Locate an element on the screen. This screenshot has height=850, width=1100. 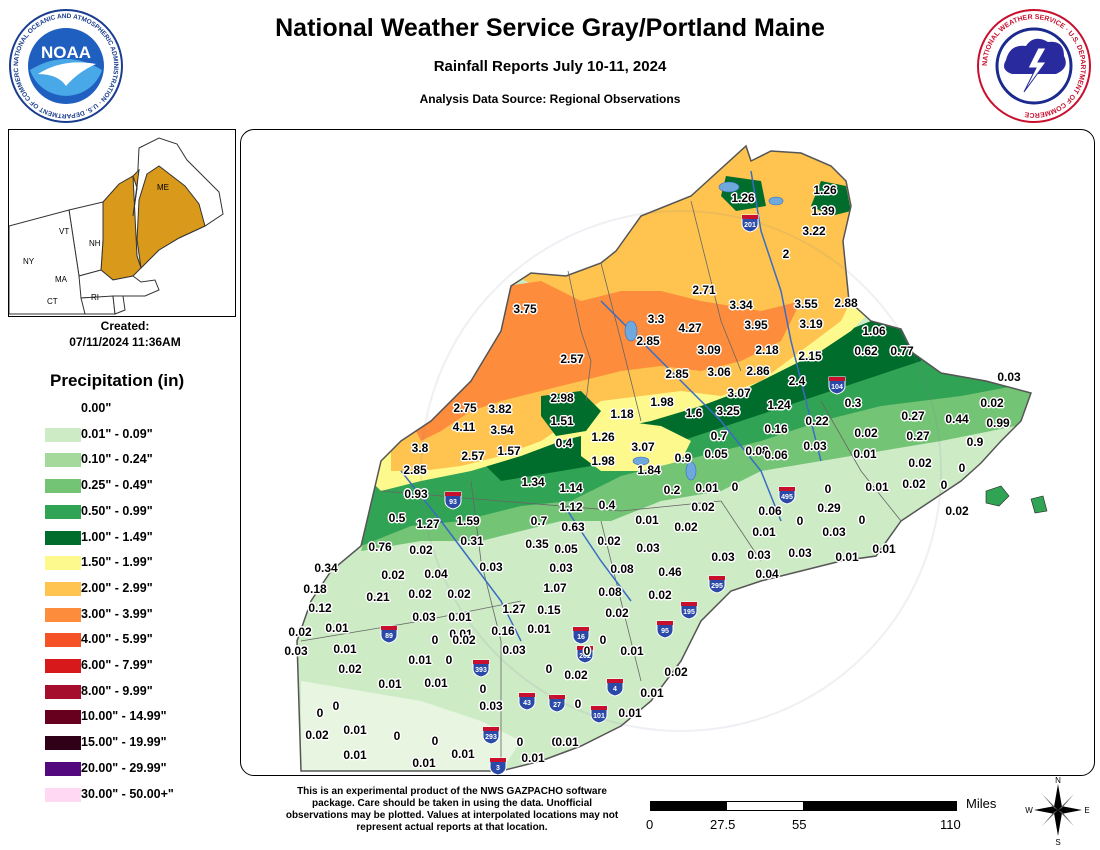
interstate-shield: 101 is located at coordinates (599, 714).